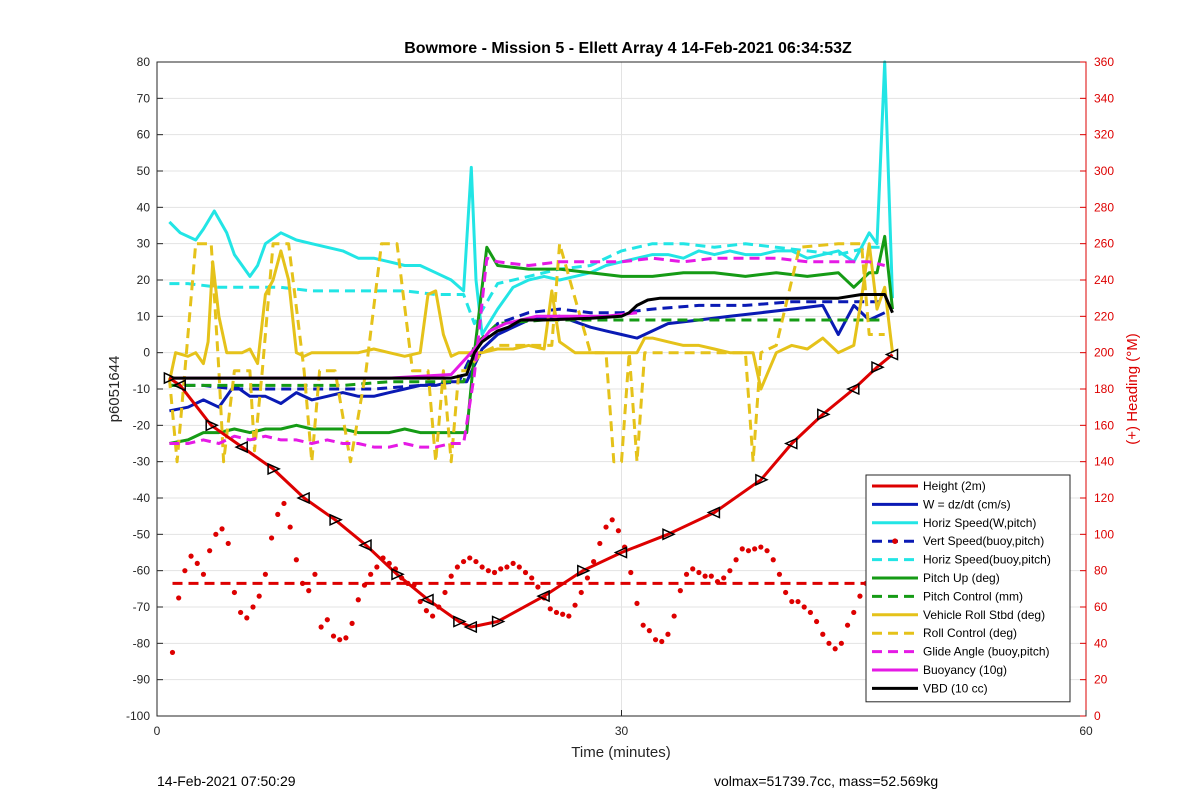 The image size is (1200, 804). Describe the element at coordinates (970, 633) in the screenshot. I see `legend-label: Roll Control (deg)` at that location.